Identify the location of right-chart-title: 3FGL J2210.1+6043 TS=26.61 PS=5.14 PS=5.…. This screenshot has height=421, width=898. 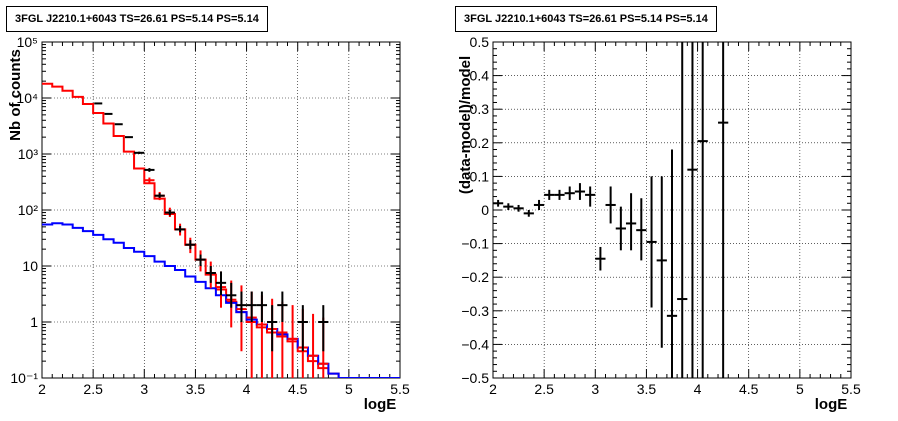
(586, 19).